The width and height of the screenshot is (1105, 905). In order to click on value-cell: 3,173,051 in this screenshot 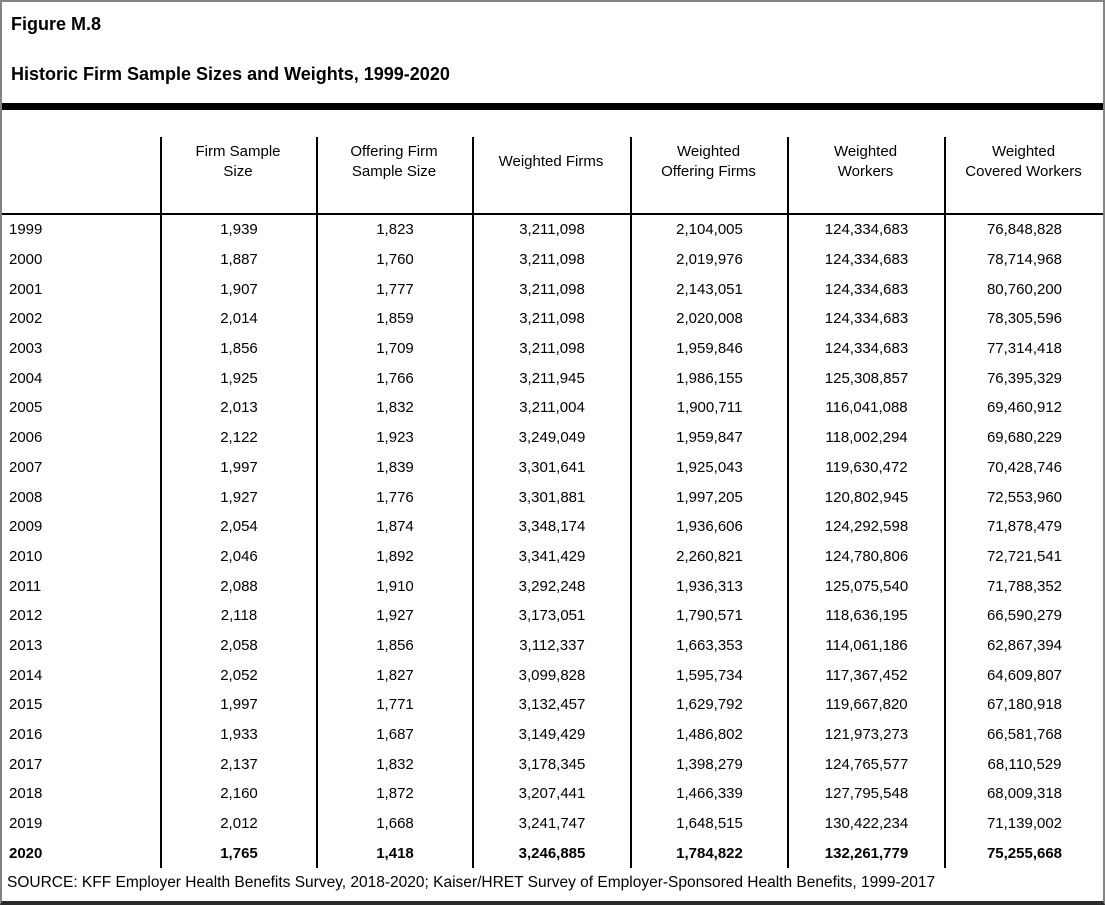, I will do `click(551, 615)`.